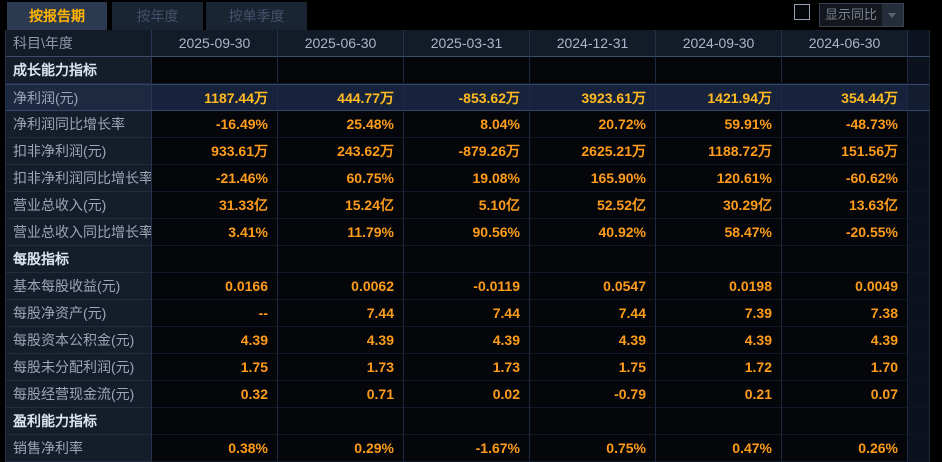 The width and height of the screenshot is (942, 462). I want to click on chevron-down-icon, so click(892, 15).